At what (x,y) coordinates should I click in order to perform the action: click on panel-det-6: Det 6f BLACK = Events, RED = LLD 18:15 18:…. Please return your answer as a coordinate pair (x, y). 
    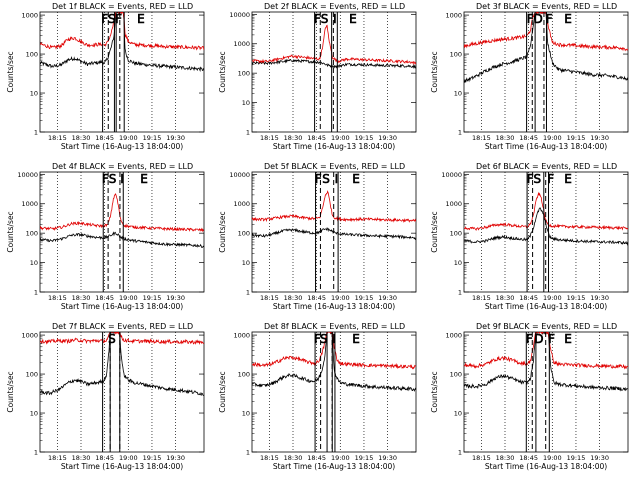
    Looking at the image, I should click on (529, 236).